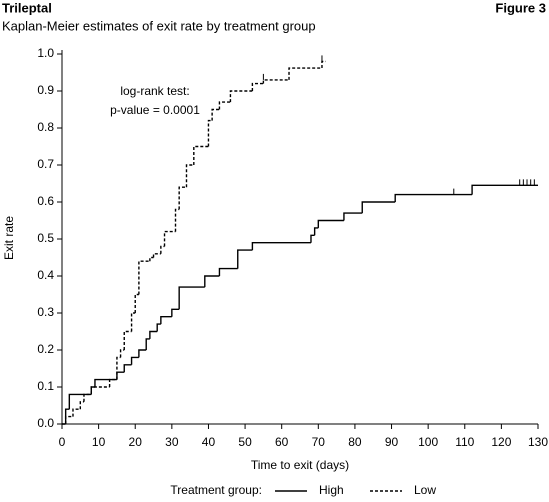 The height and width of the screenshot is (502, 549). What do you see at coordinates (45, 201) in the screenshot?
I see `y-tick-label: 0.6` at bounding box center [45, 201].